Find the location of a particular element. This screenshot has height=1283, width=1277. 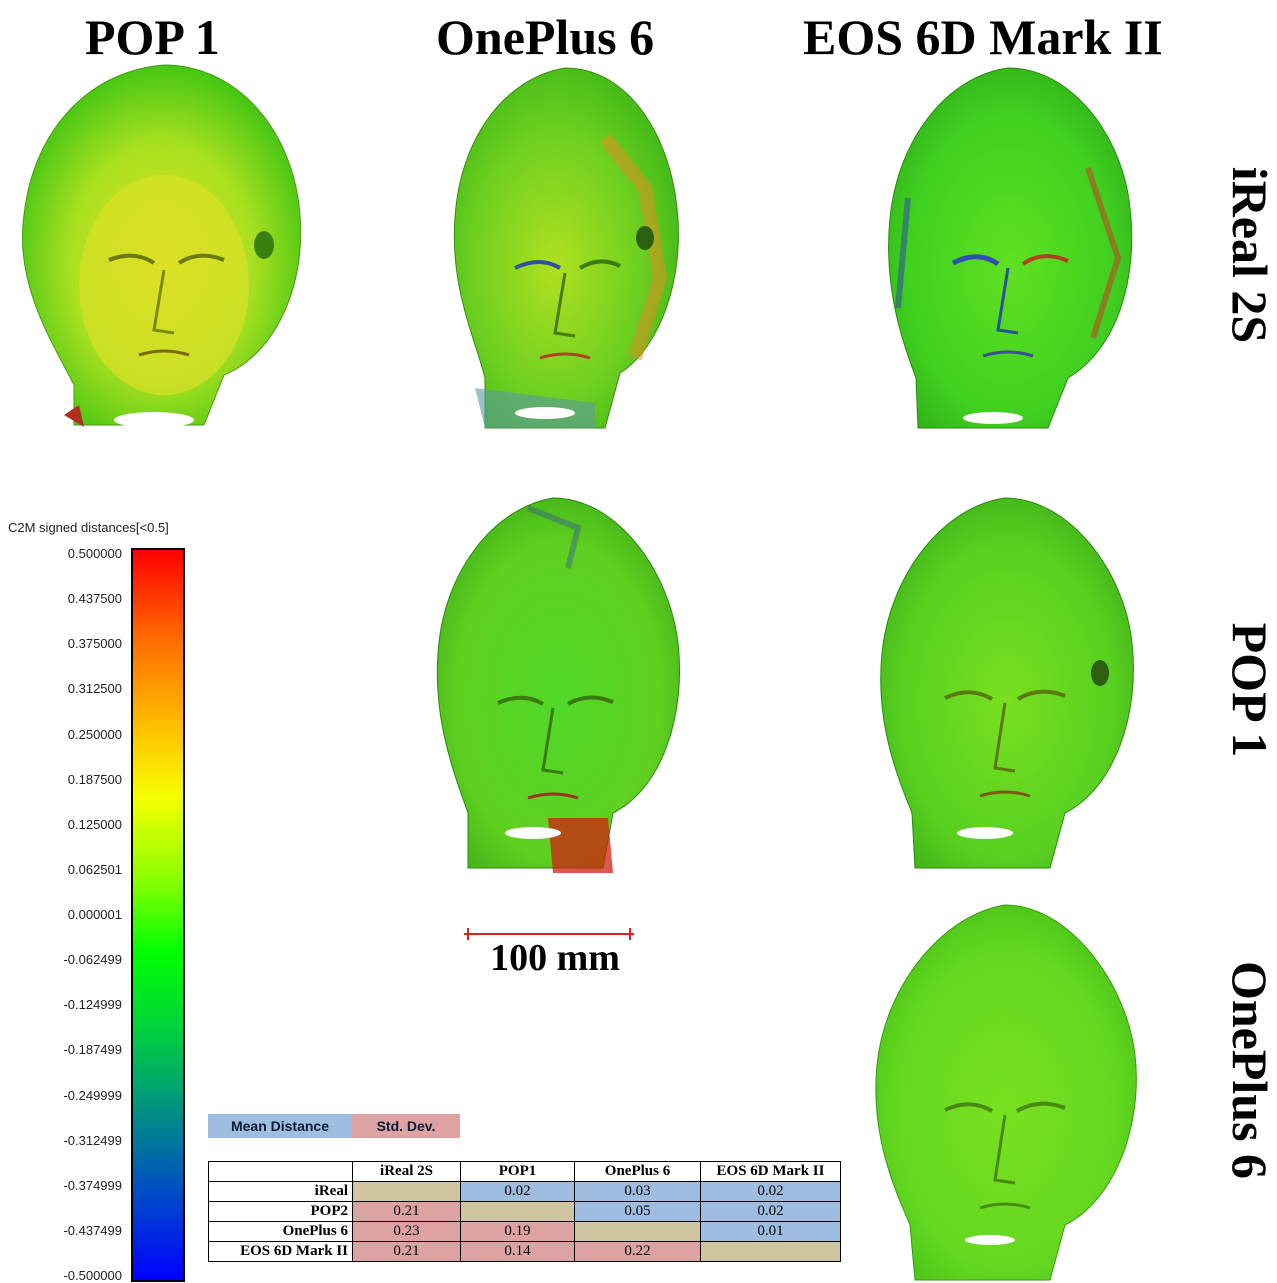

colorbar-tick-label: -0.062499 is located at coordinates (92, 959).